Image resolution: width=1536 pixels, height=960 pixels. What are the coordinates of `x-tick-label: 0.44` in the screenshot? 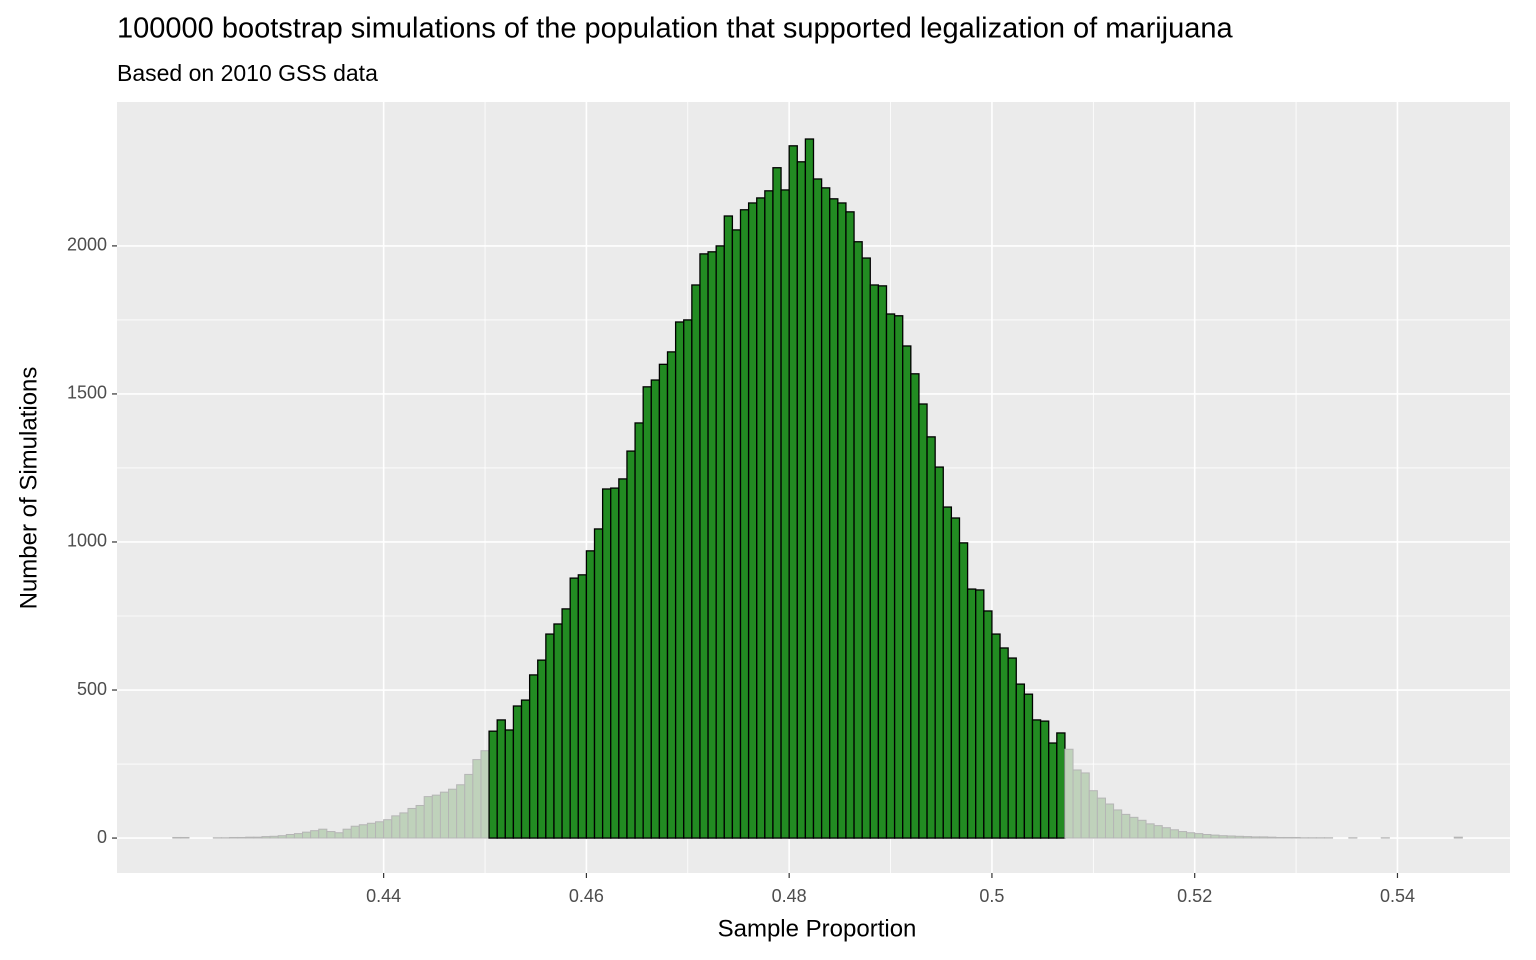 It's located at (383, 896).